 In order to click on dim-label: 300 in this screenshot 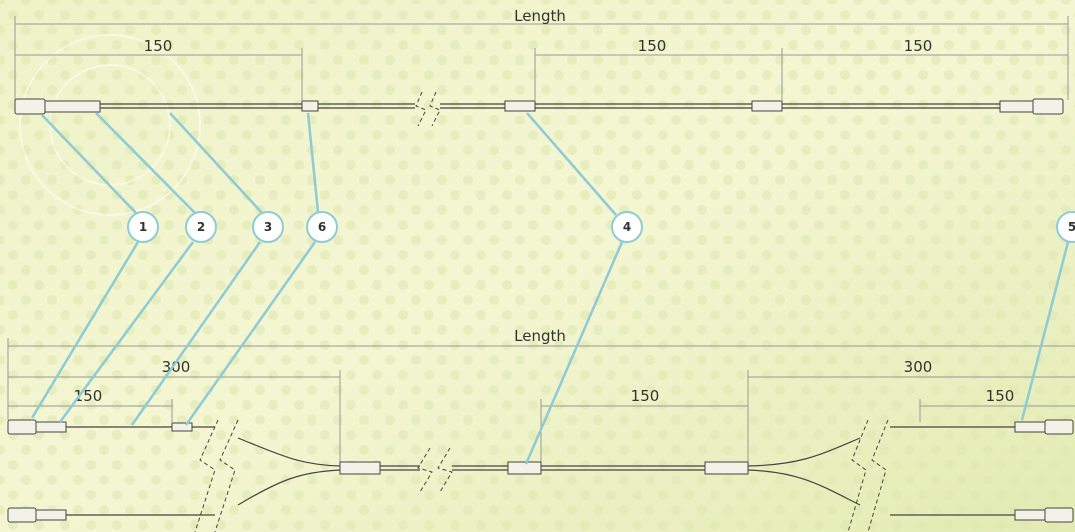, I will do `click(918, 367)`.